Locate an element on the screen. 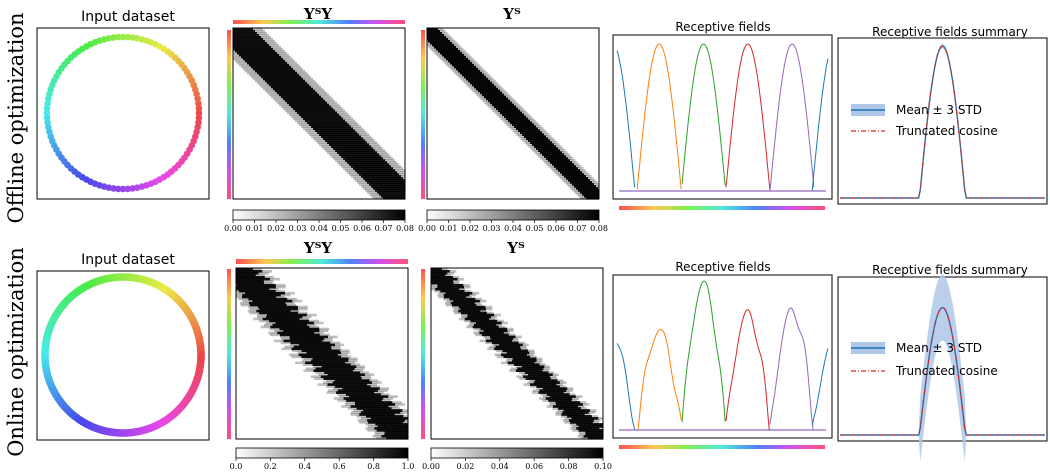  colorbar-tick-label: 0.04 is located at coordinates (319, 228).